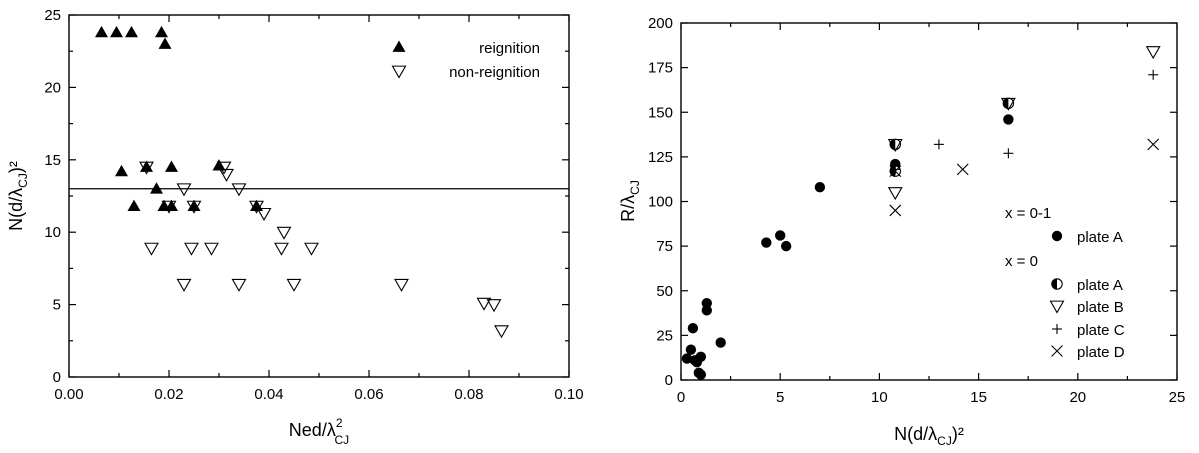 The width and height of the screenshot is (1199, 453). I want to click on x-tick-label: 5, so click(780, 397).